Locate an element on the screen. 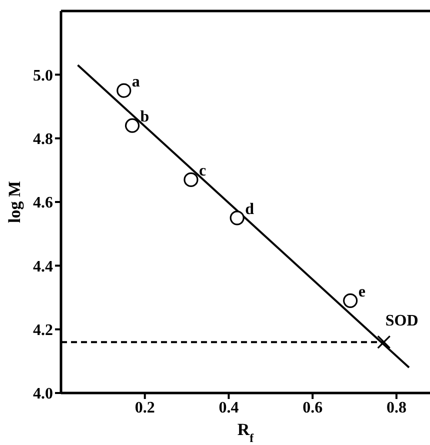  y-tick-label: 4.0 is located at coordinates (43, 394).